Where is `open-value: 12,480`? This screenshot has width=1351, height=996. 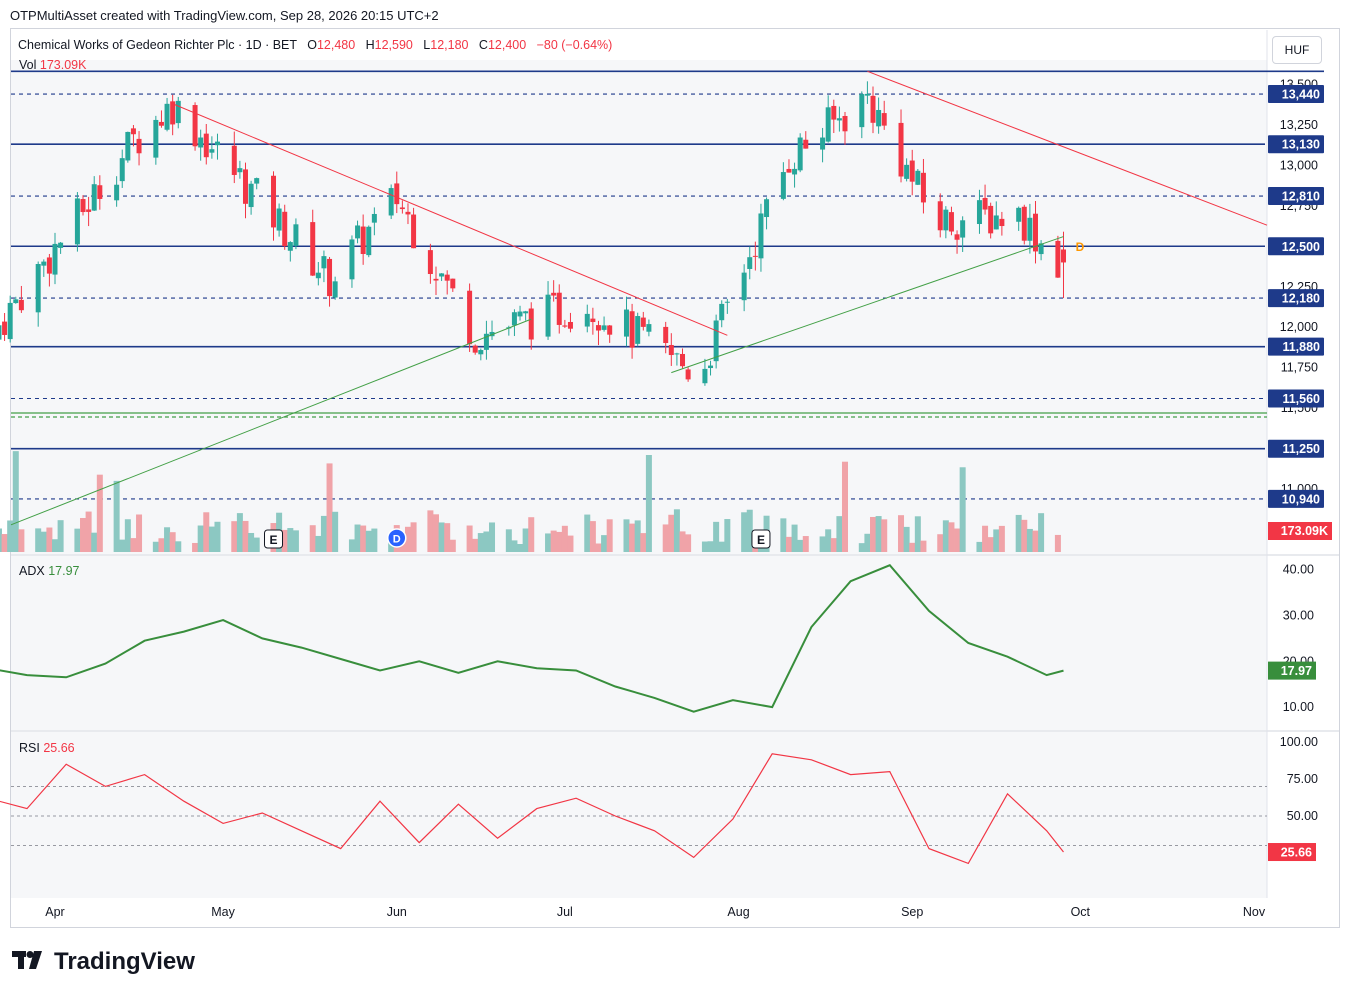
open-value: 12,480 is located at coordinates (336, 45).